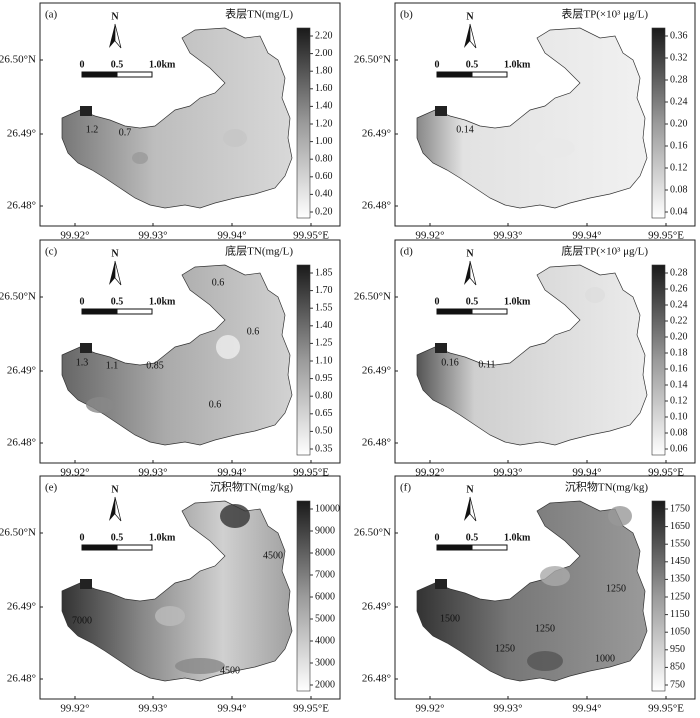 Image resolution: width=700 pixels, height=718 pixels. What do you see at coordinates (679, 189) in the screenshot?
I see `colorbar-tick-label: 0.08` at bounding box center [679, 189].